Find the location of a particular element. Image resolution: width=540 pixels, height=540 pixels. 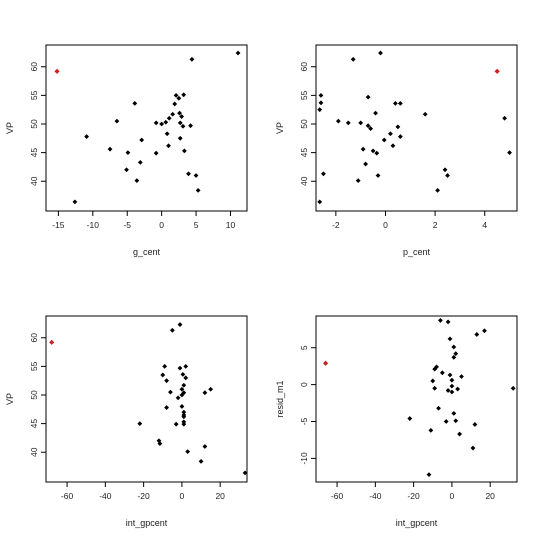

x-tick-label: -5 is located at coordinates (127, 225).